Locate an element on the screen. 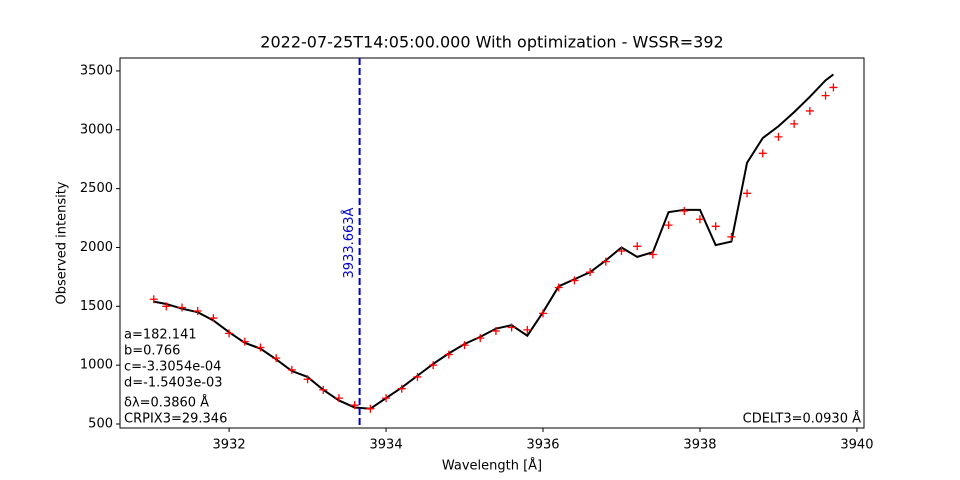  y-tick-label: 2500 is located at coordinates (96, 188).